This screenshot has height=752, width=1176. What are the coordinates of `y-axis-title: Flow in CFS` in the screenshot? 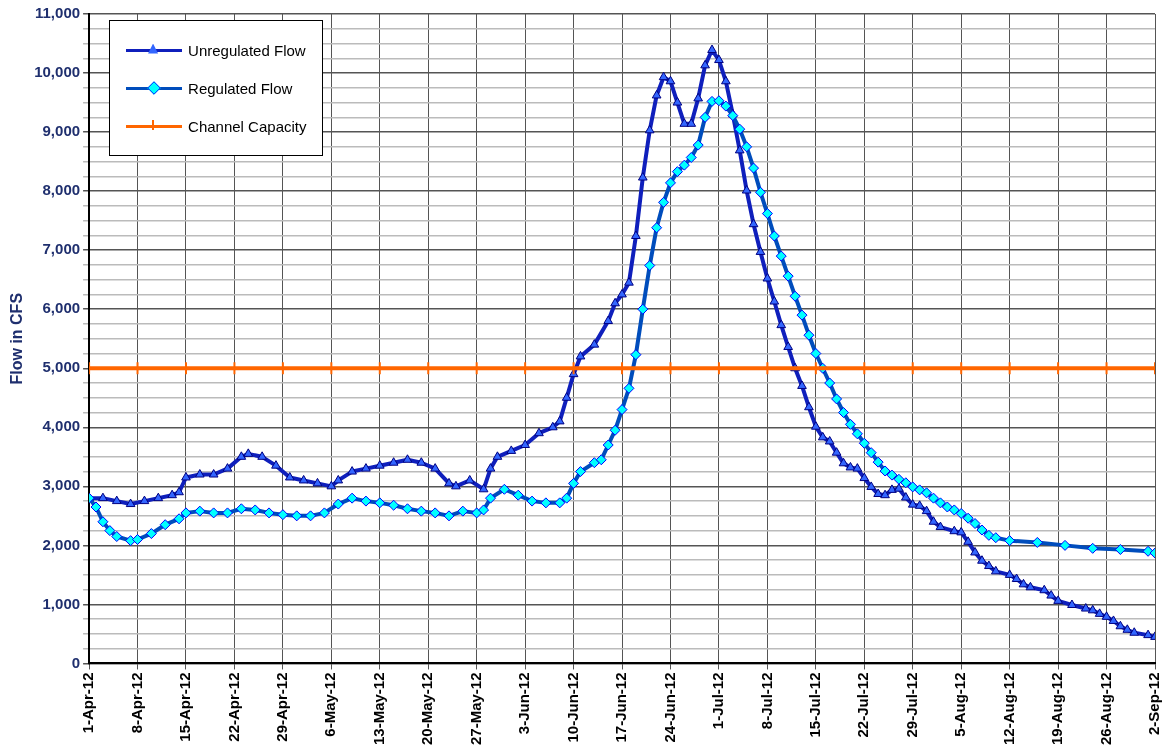 It's located at (17, 338).